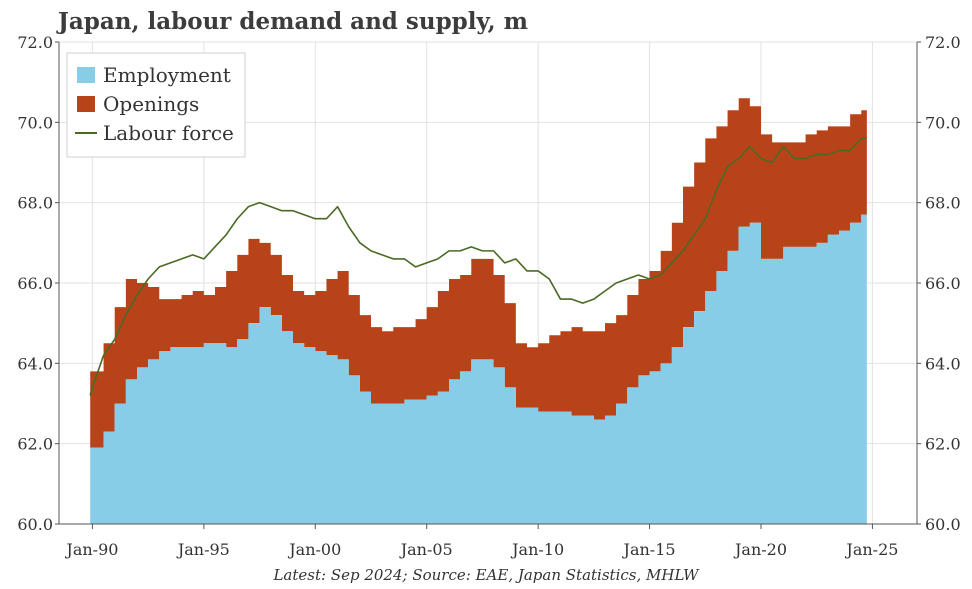  I want to click on y-tick-label-right: 72.0, so click(943, 42).